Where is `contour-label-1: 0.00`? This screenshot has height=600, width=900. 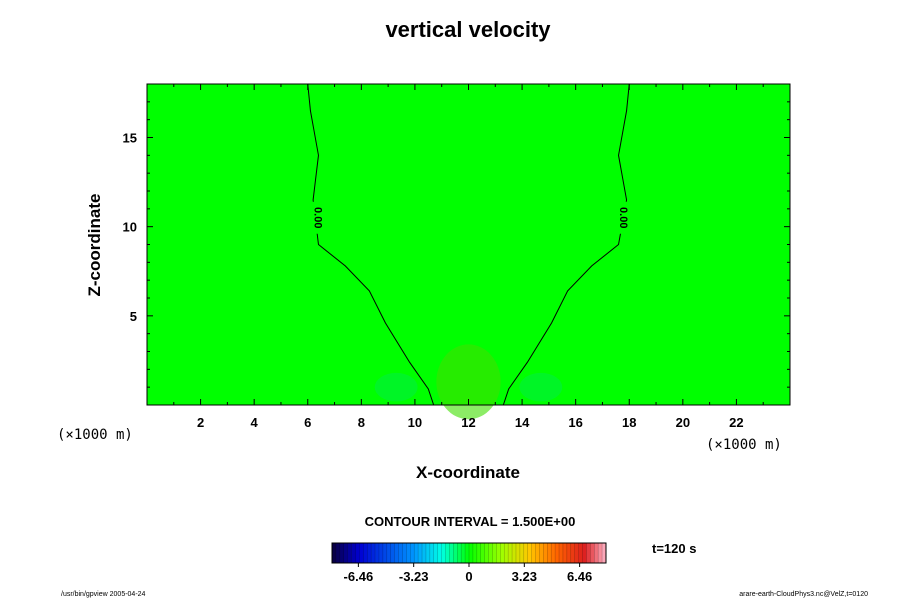 contour-label-1: 0.00 is located at coordinates (623, 217).